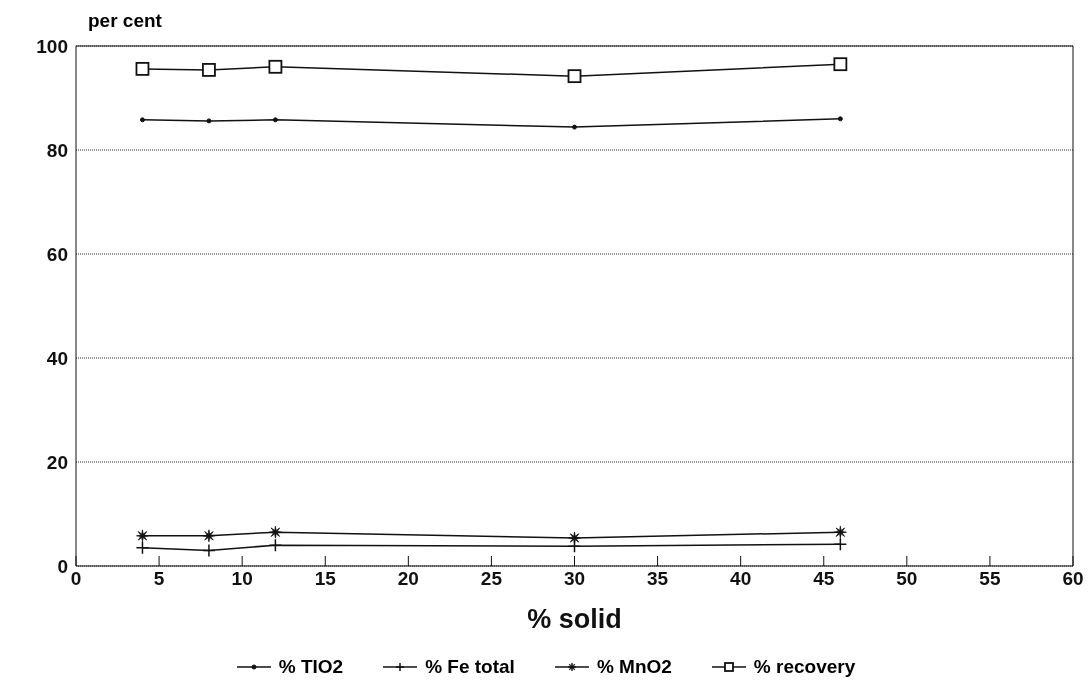  I want to click on y-tick-label: 100, so click(52, 46).